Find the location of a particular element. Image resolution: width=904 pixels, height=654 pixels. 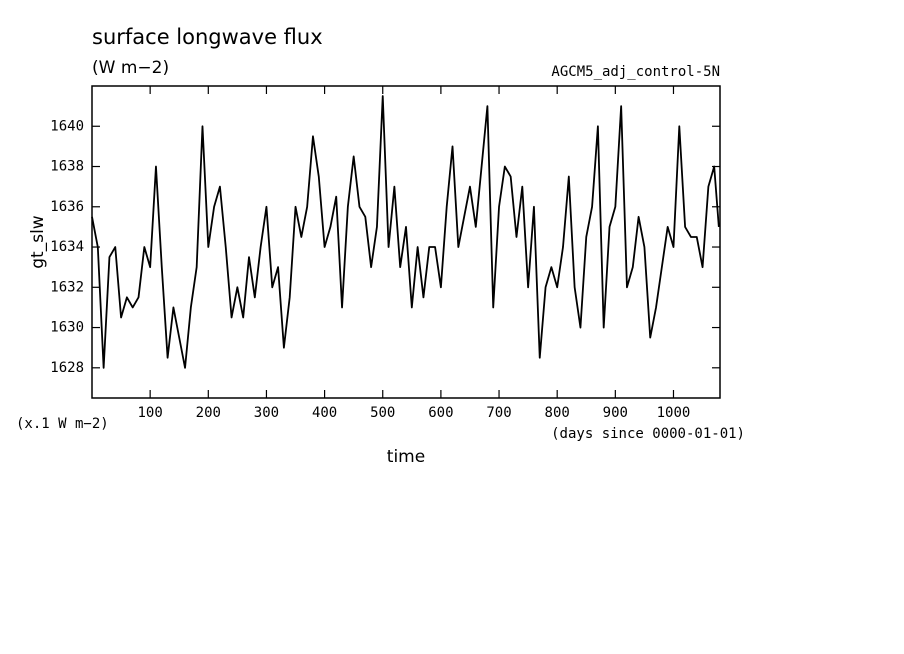

x-tick-label: 1000 is located at coordinates (674, 413).